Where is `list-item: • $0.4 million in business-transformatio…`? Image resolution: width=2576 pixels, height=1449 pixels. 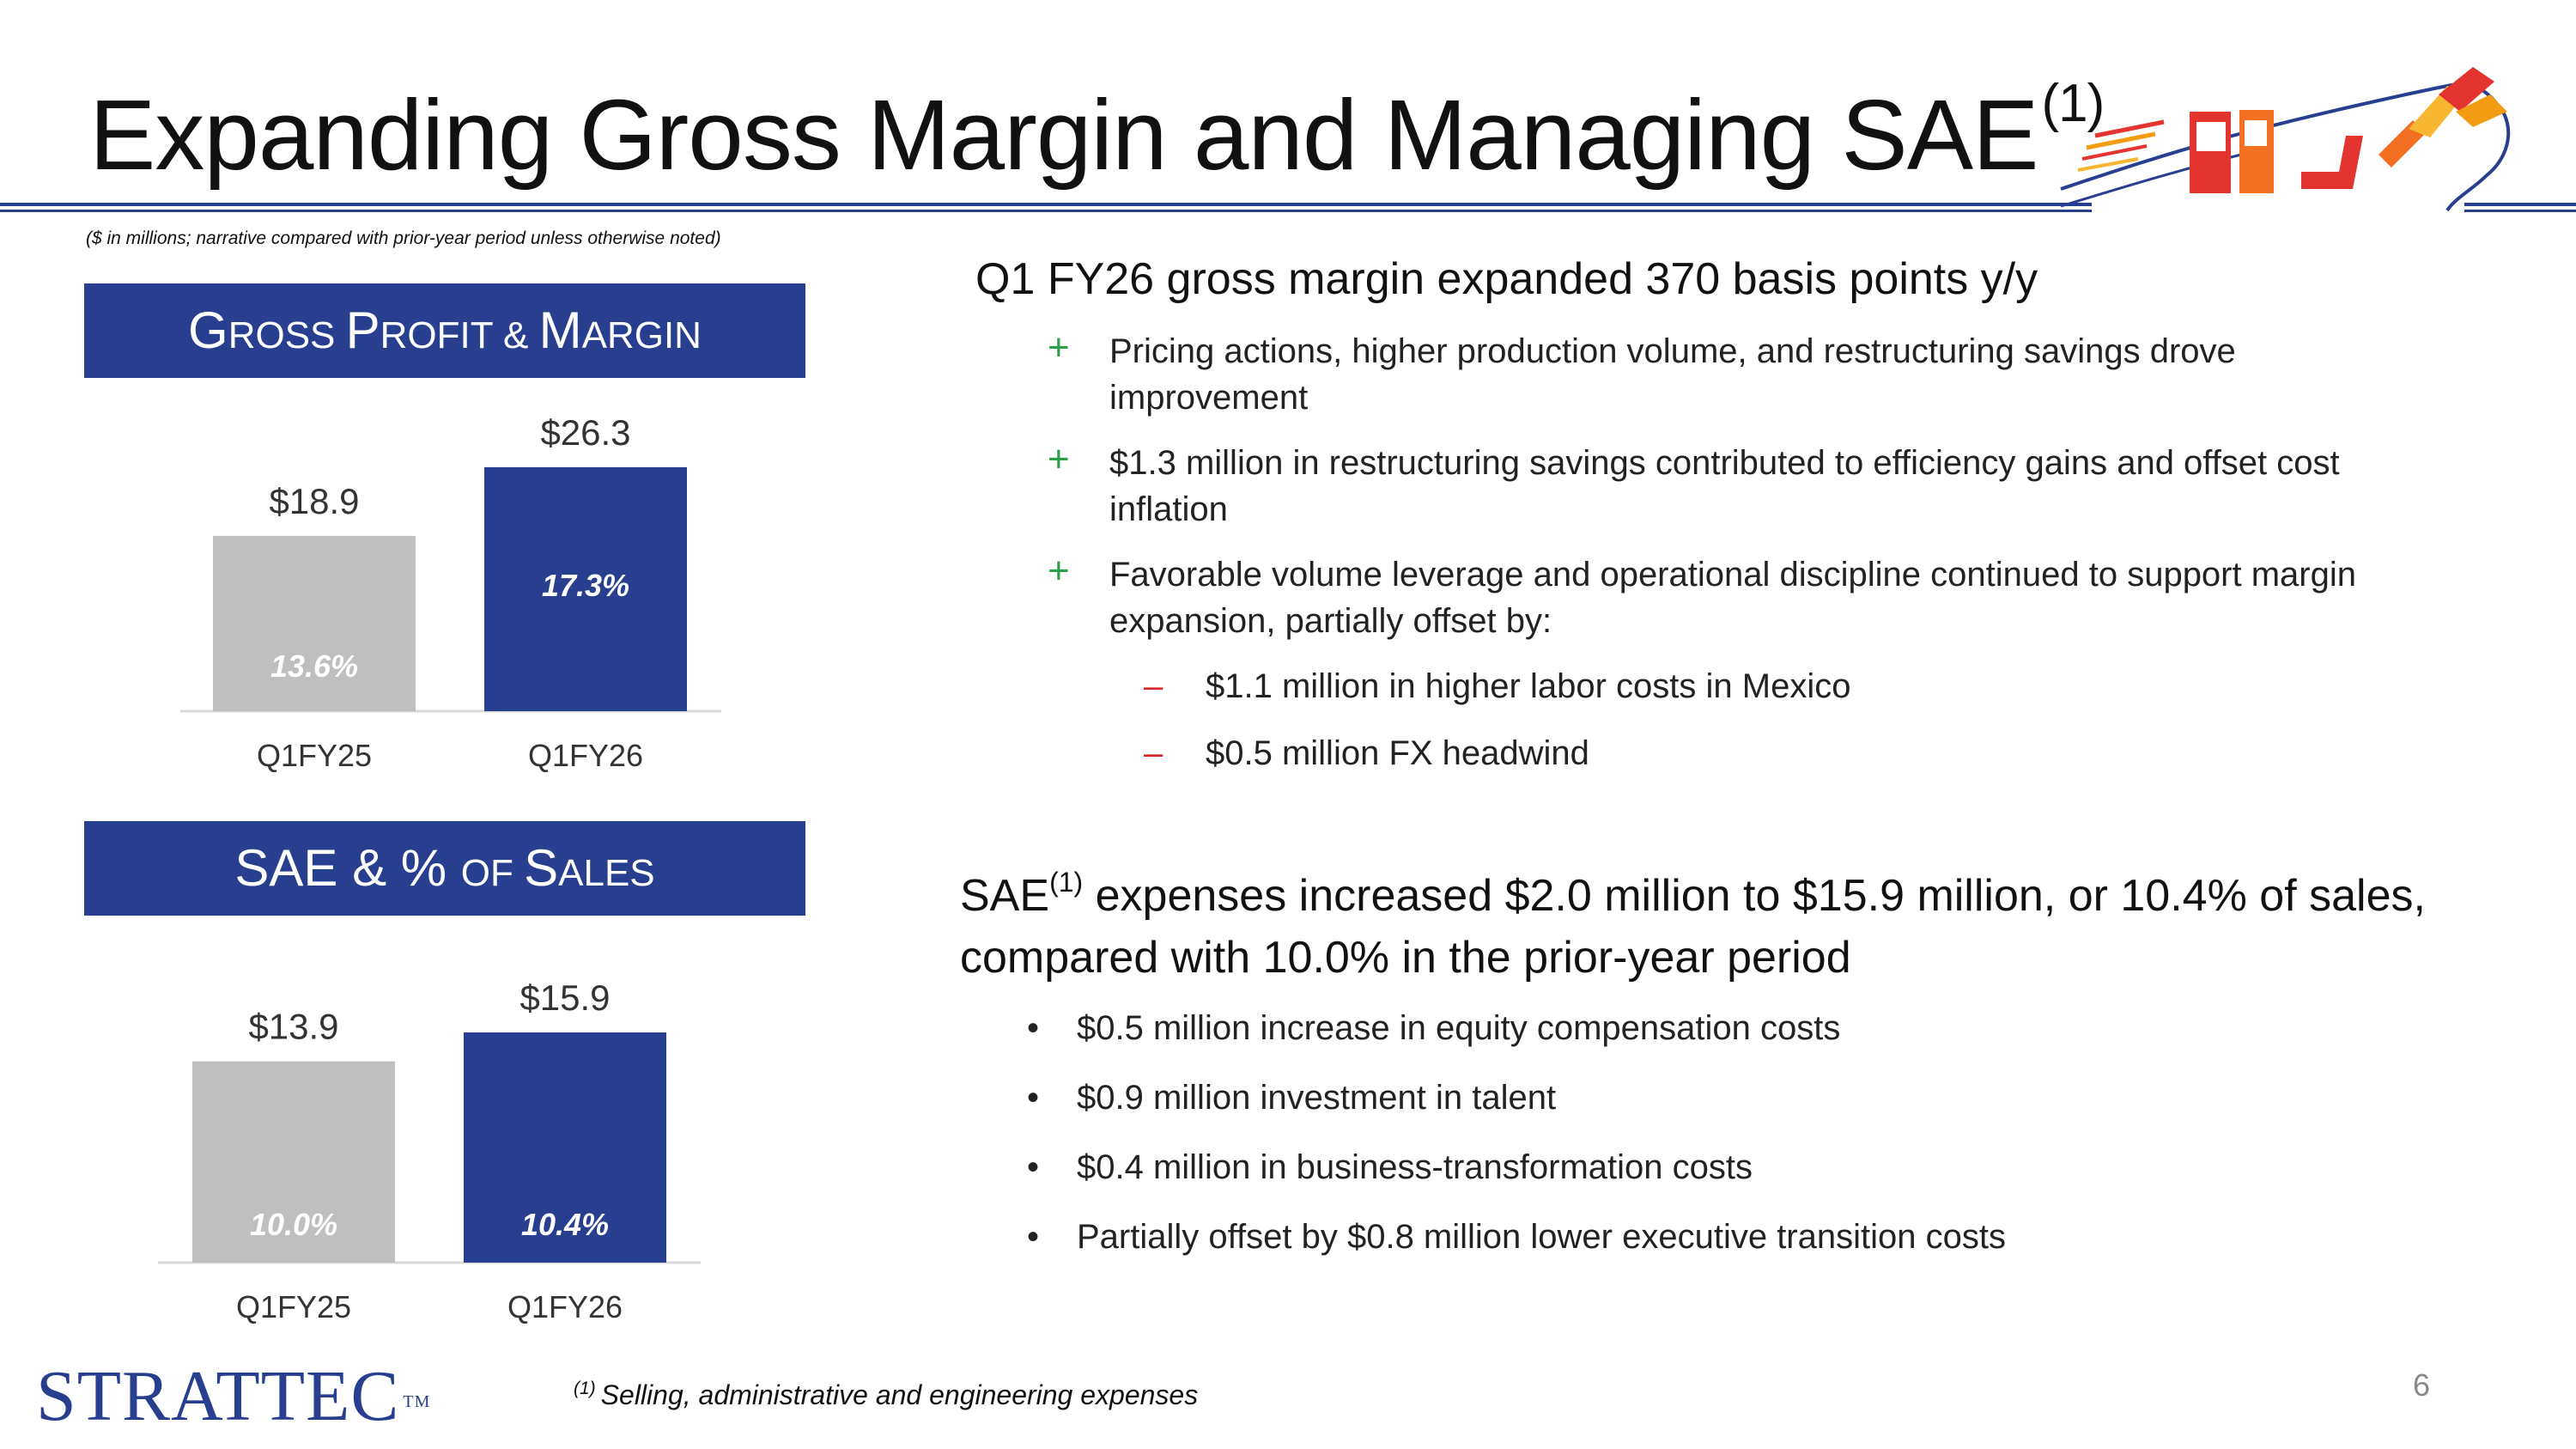 list-item: • $0.4 million in business-transformatio… is located at coordinates (1757, 1167).